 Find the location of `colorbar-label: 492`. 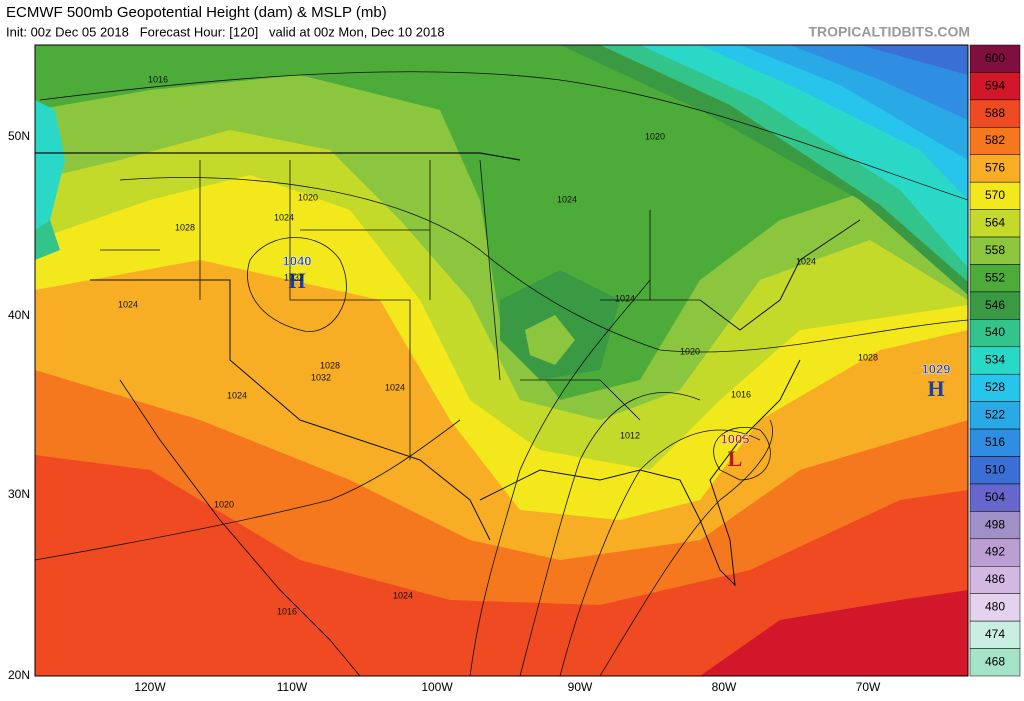

colorbar-label: 492 is located at coordinates (995, 552).